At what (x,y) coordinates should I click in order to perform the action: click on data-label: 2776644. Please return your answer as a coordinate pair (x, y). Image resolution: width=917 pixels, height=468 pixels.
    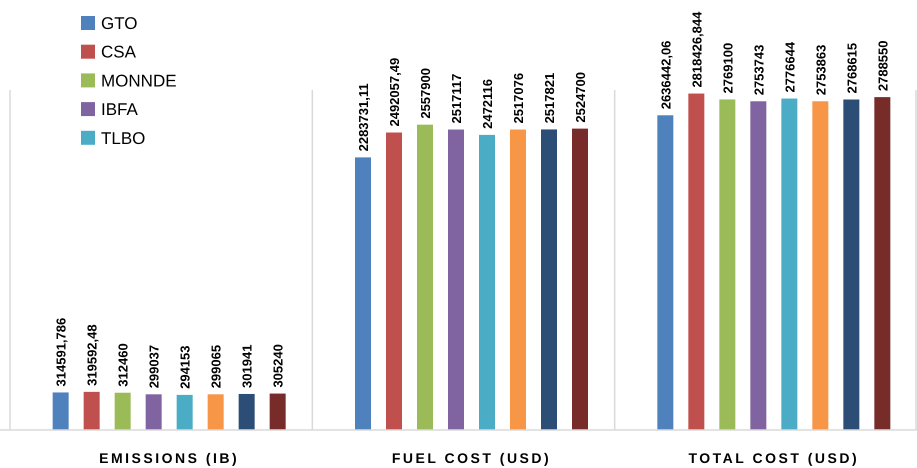
    Looking at the image, I should click on (790, 67).